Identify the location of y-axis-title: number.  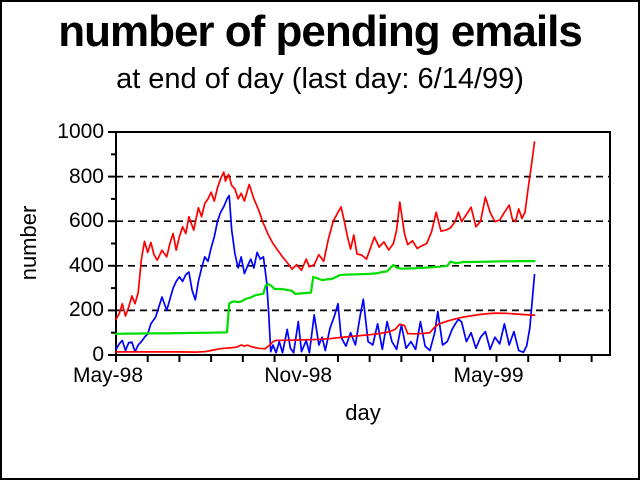
(28, 243).